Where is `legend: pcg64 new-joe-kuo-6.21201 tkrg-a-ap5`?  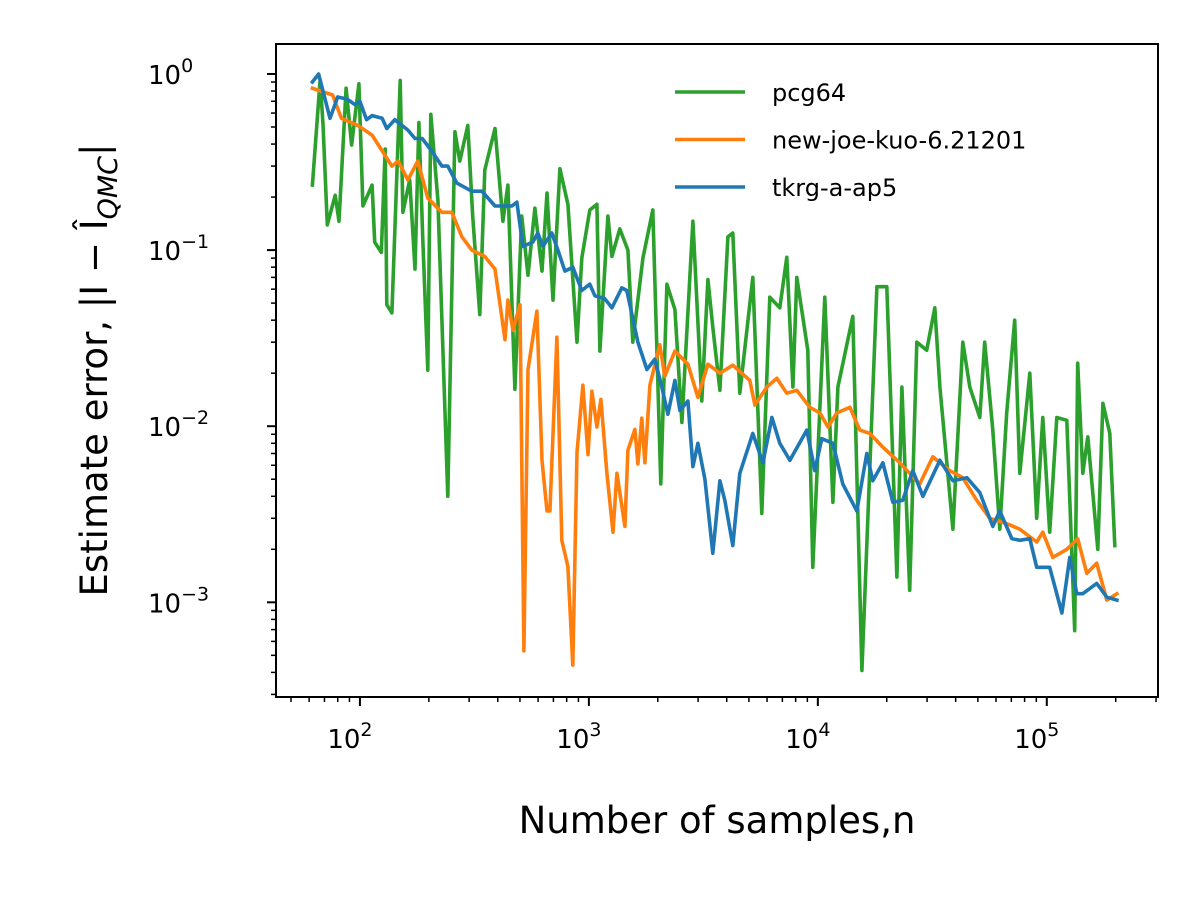
legend: pcg64 new-joe-kuo-6.21201 tkrg-a-ap5 is located at coordinates (850, 140).